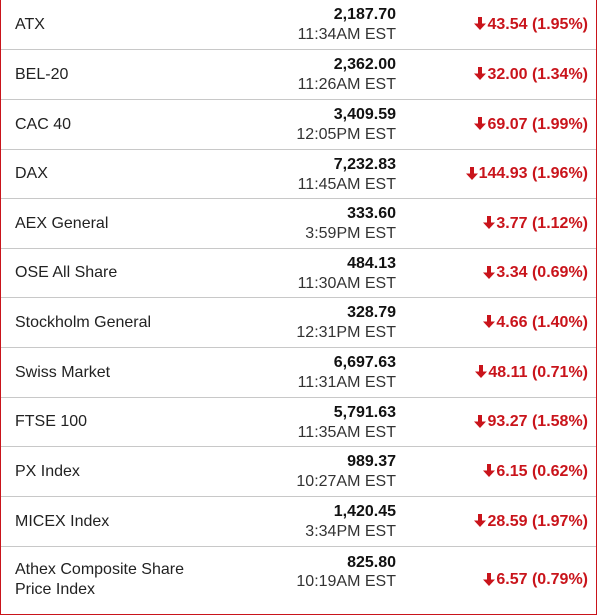 This screenshot has height=615, width=597. Describe the element at coordinates (99, 569) in the screenshot. I see `index-name-link: Athex Composite Share` at that location.